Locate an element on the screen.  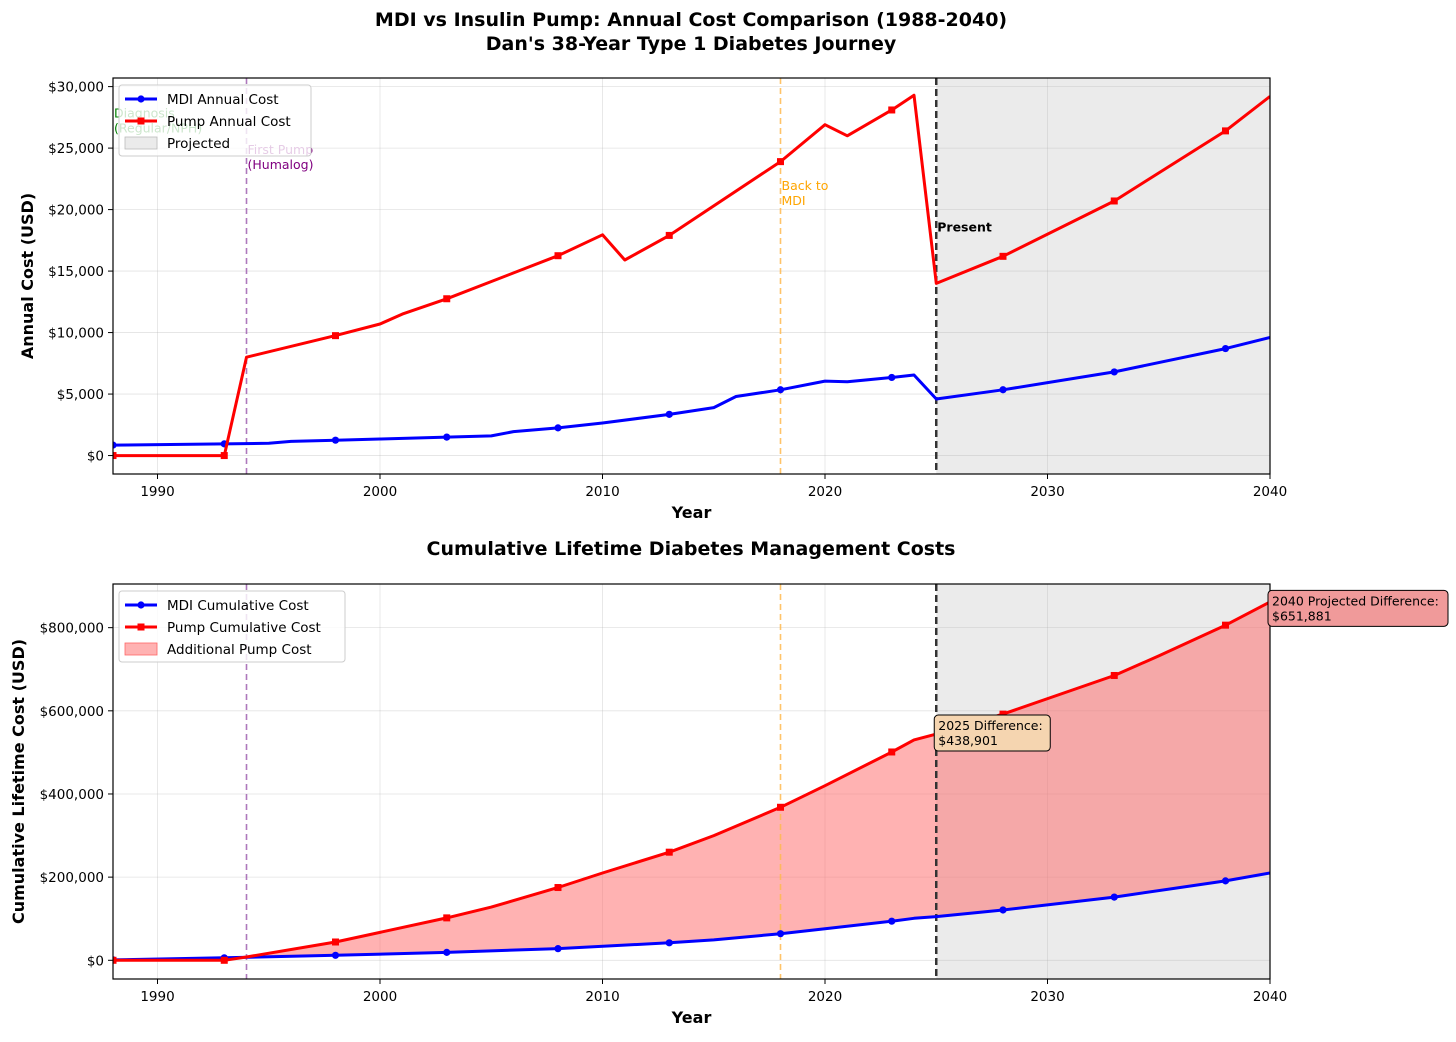
x-tick-label-2: 2010 is located at coordinates (602, 492).